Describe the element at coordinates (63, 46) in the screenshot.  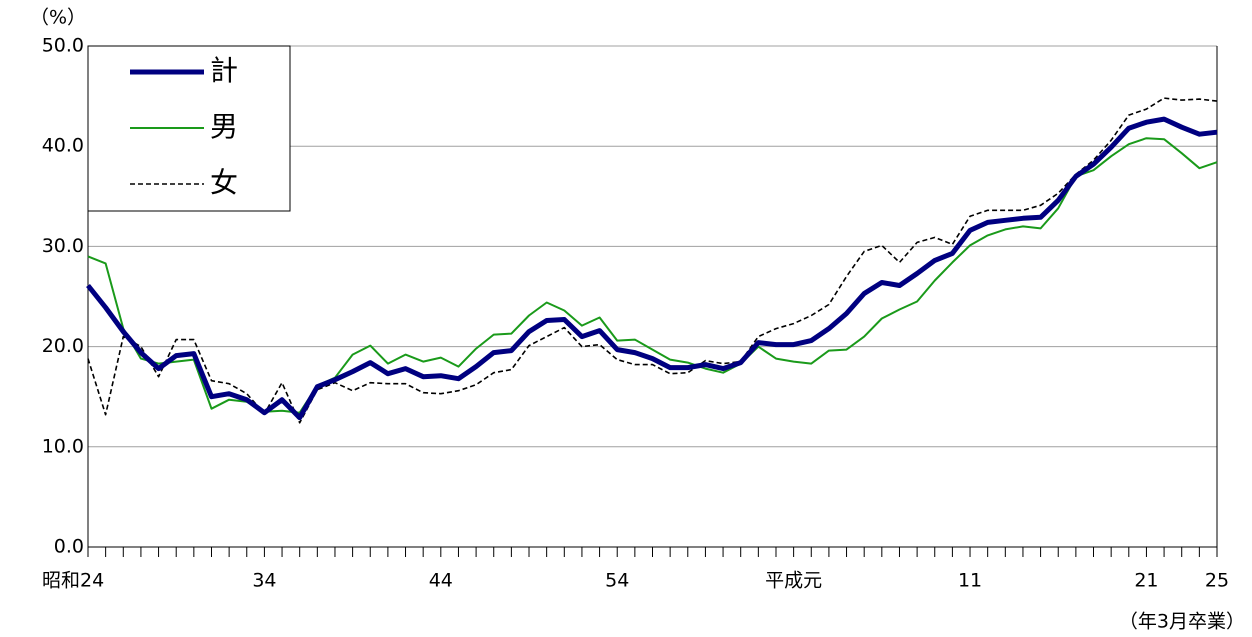
I see `y-tick-label: 50.0` at that location.